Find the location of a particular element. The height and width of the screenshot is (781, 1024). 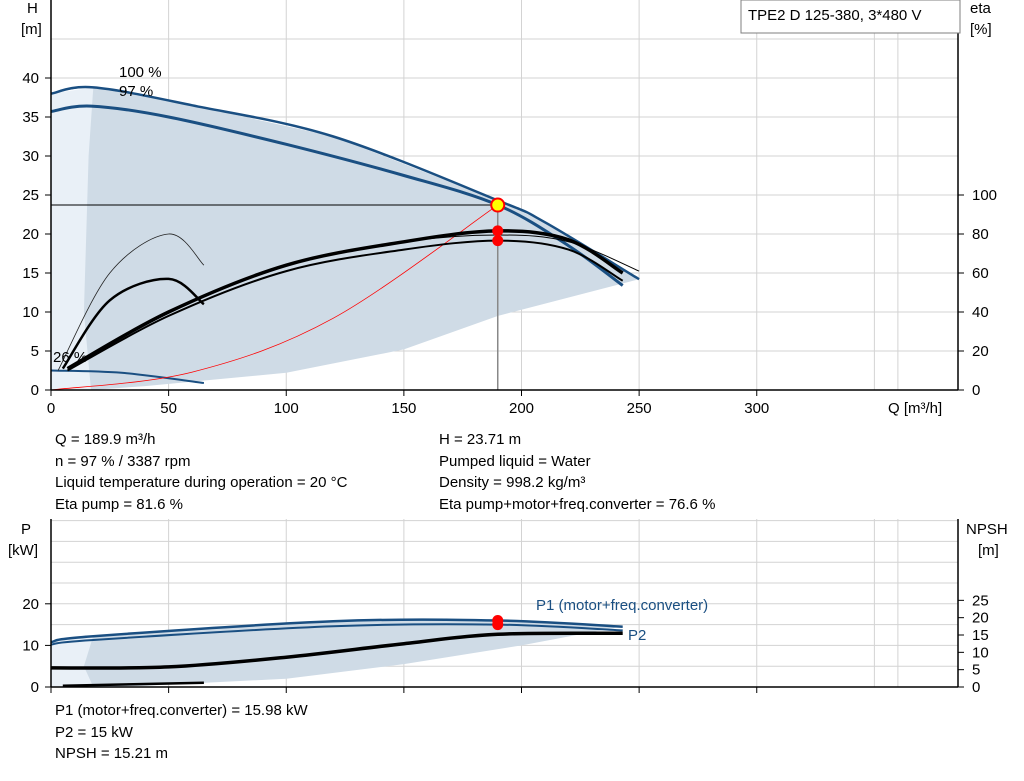

region-light is located at coordinates (72, 239).